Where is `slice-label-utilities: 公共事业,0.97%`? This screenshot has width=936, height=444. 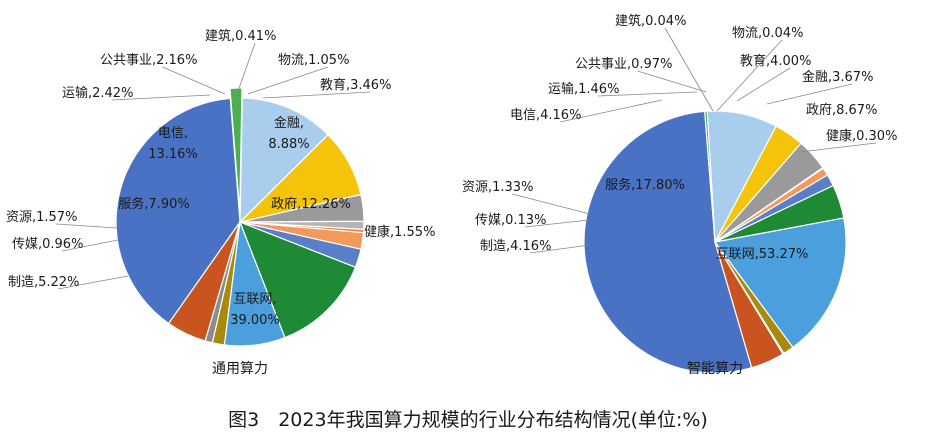 slice-label-utilities: 公共事业,0.97% is located at coordinates (623, 64).